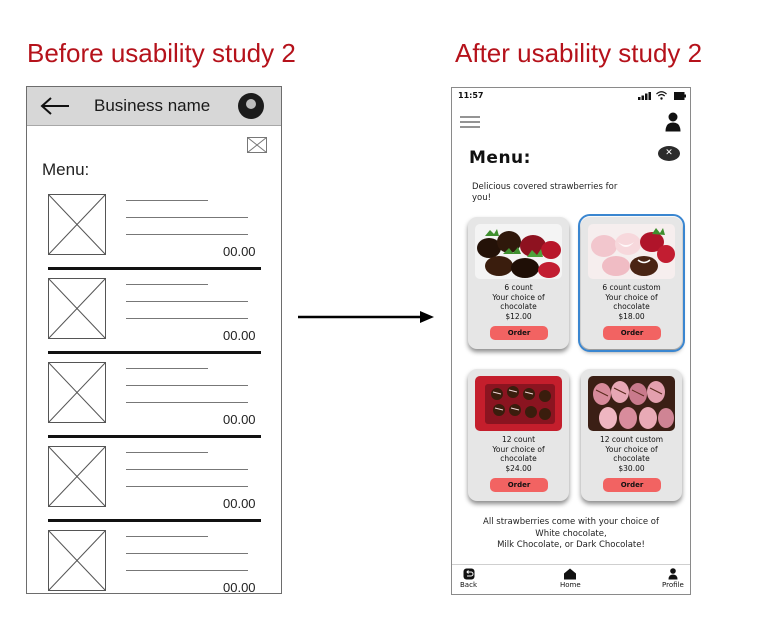 The image size is (778, 644). I want to click on card-description: 6 count Your choice of chocolate $12.00, so click(518, 302).